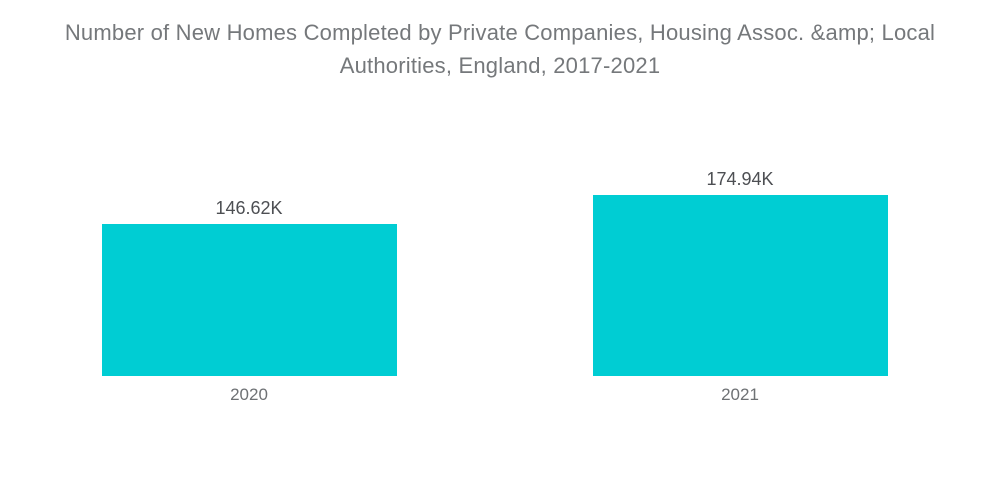 Image resolution: width=1000 pixels, height=504 pixels. What do you see at coordinates (740, 394) in the screenshot?
I see `category-label-2021: 2021` at bounding box center [740, 394].